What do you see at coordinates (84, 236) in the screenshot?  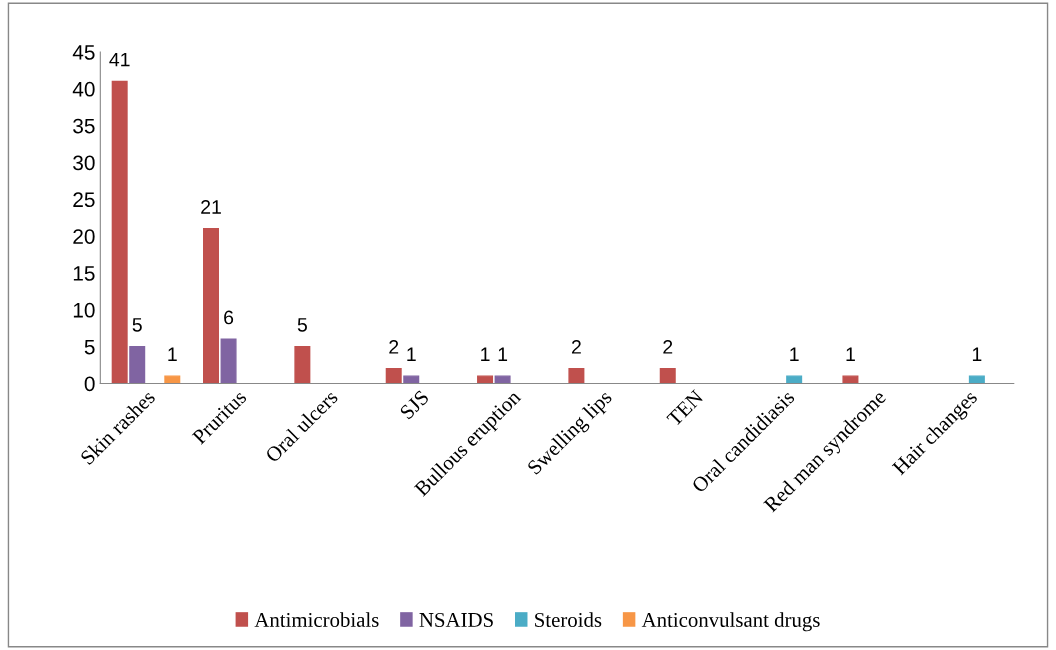 I see `y-tick-label: 20` at bounding box center [84, 236].